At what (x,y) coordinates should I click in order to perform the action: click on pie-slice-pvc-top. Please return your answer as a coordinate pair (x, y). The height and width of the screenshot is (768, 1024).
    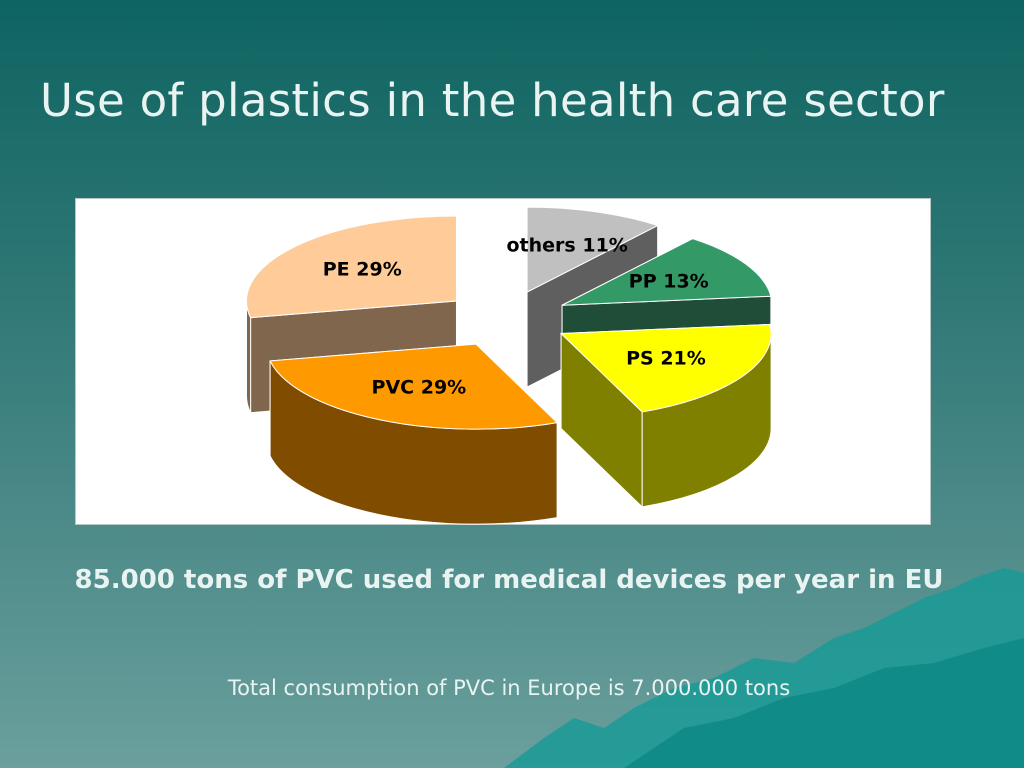
    Looking at the image, I should click on (414, 386).